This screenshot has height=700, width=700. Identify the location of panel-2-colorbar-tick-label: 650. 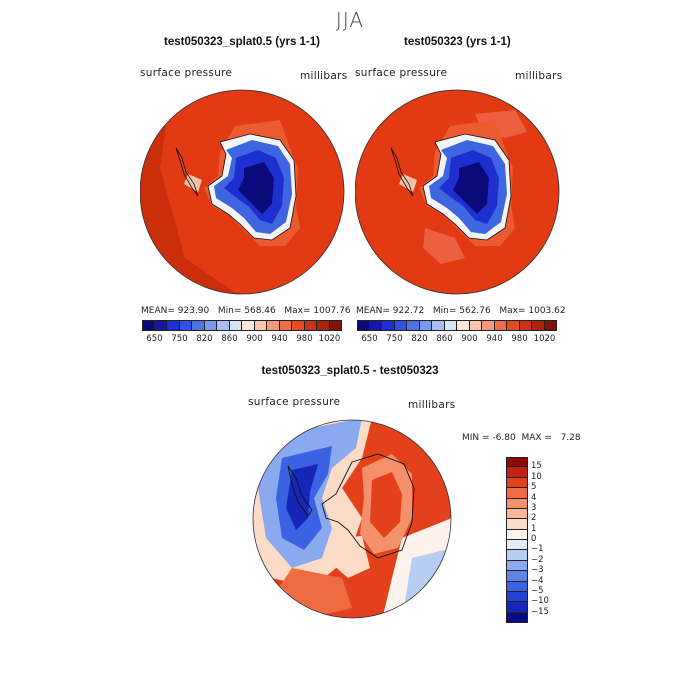
(369, 339).